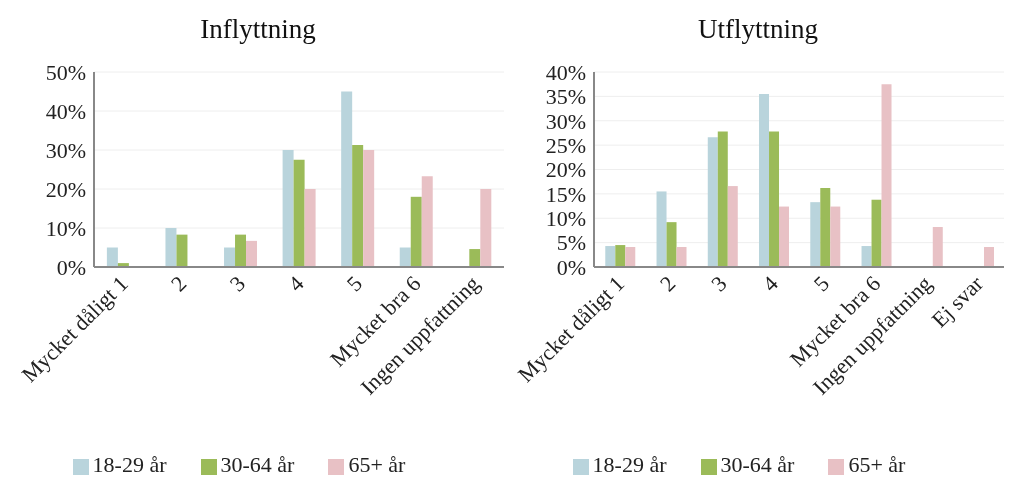 This screenshot has width=1016, height=488. Describe the element at coordinates (571, 243) in the screenshot. I see `y-tick-label: 5%` at that location.